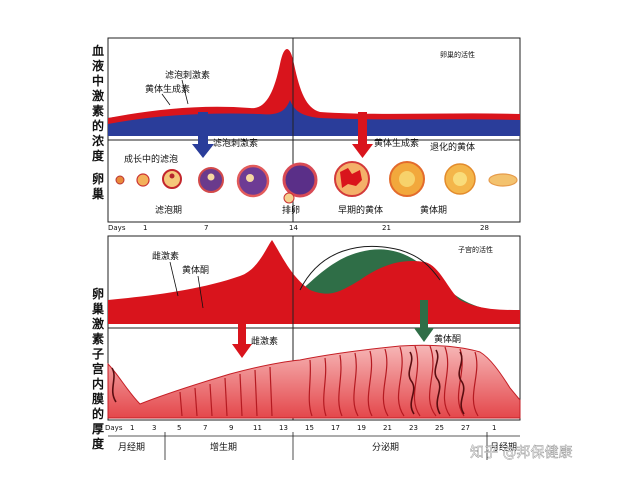 Image resolution: width=620 pixels, height=480 pixels. What do you see at coordinates (98, 80) in the screenshot?
I see `label-blood-concentration-3: 中` at bounding box center [98, 80].